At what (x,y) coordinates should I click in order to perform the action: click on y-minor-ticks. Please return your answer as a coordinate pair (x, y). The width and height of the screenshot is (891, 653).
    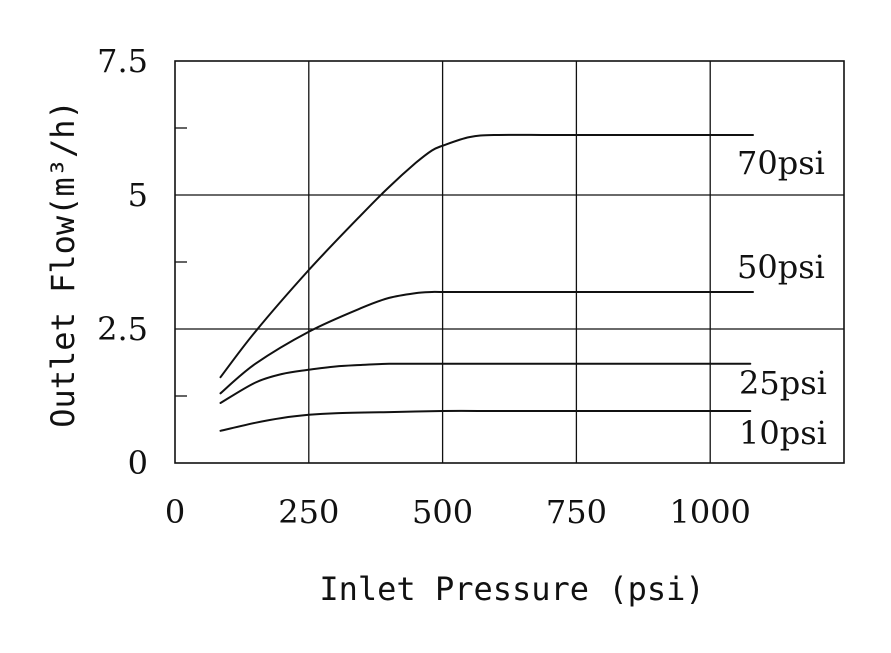
    Looking at the image, I should click on (181, 262).